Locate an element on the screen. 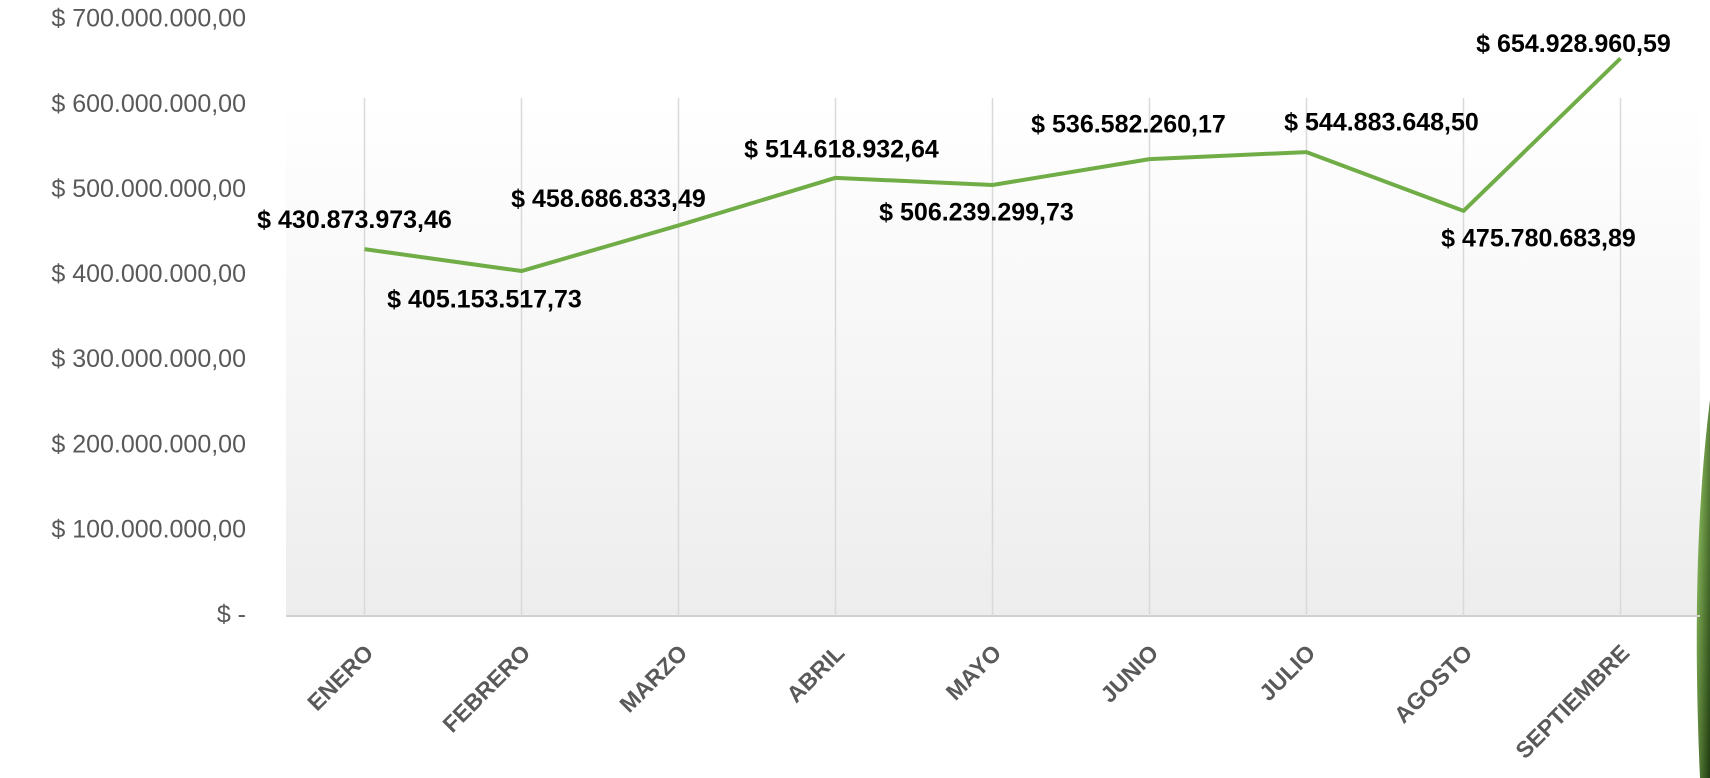 The height and width of the screenshot is (778, 1710). y-tick-label: $ - is located at coordinates (231, 615).